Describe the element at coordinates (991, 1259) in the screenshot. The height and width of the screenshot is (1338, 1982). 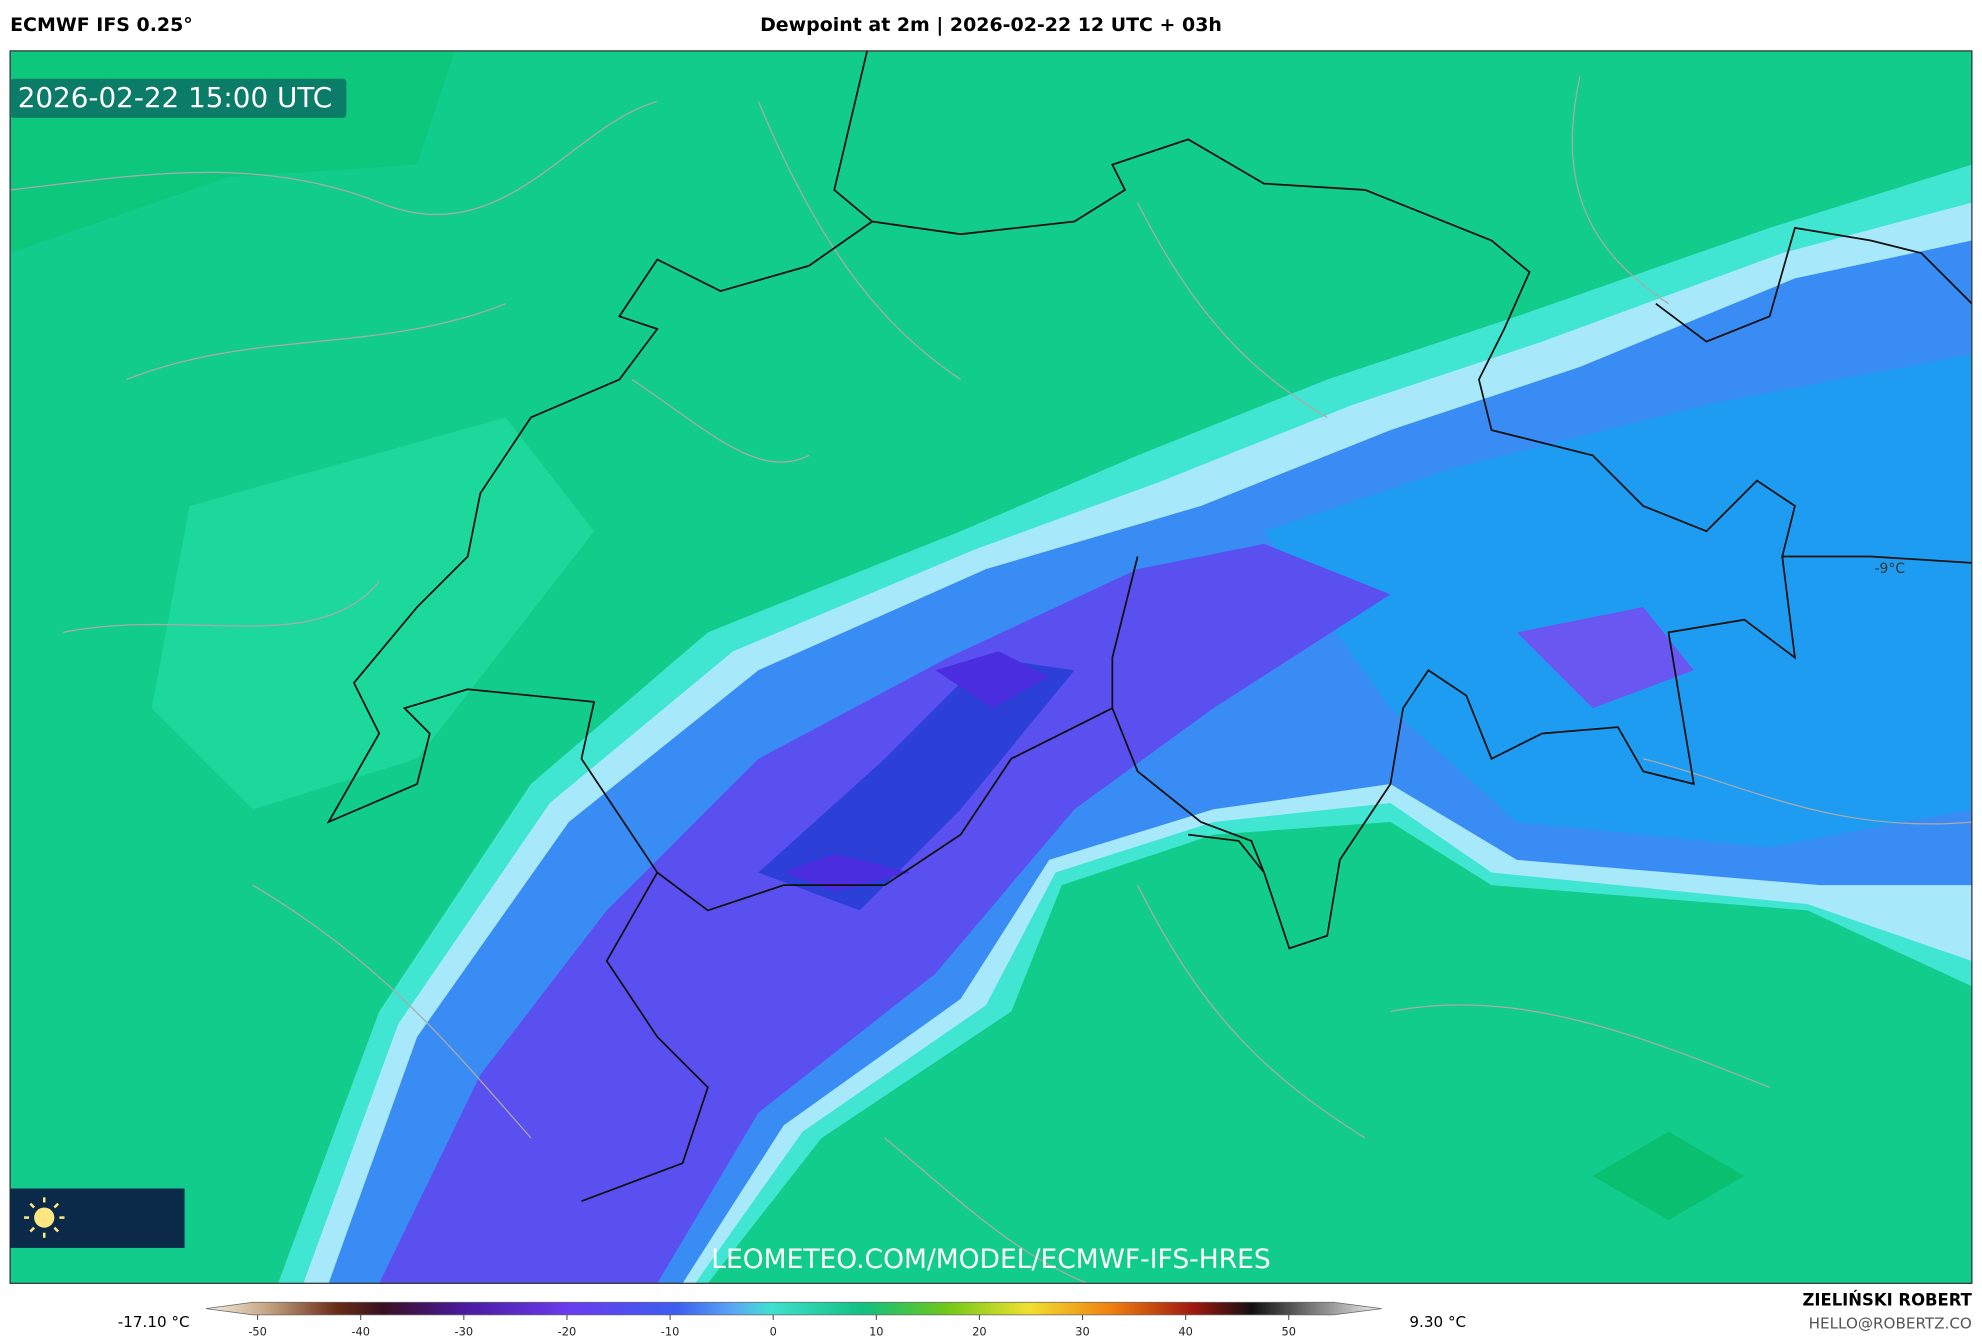
I see `watermark: LEOMETEO.COM/MODEL/ECMWF-IFS-HRES` at that location.